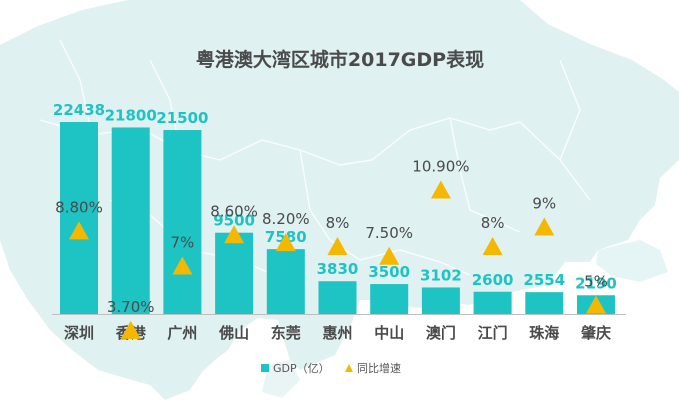 The width and height of the screenshot is (679, 405). Describe the element at coordinates (389, 272) in the screenshot. I see `bar-value-label: 3500` at that location.